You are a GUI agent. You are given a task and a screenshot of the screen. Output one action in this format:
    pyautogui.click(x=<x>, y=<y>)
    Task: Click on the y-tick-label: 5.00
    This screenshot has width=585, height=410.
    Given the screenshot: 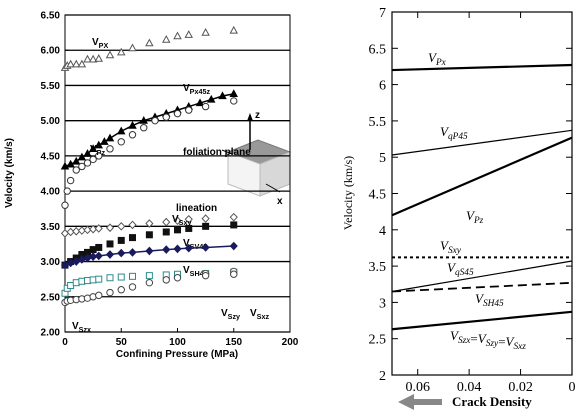 What is the action you would take?
    pyautogui.click(x=51, y=121)
    